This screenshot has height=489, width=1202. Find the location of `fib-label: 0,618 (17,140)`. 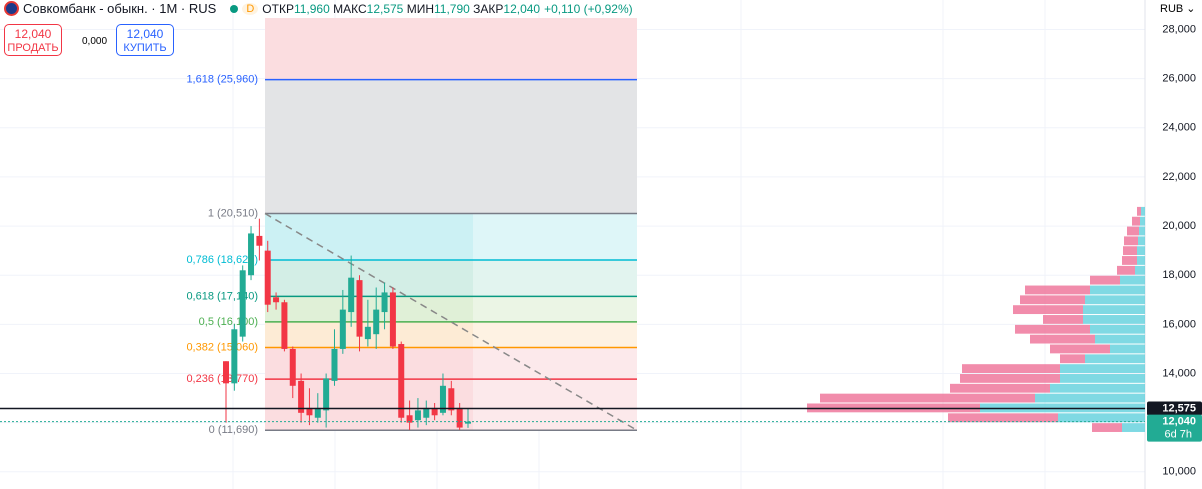

fib-label: 0,618 (17,140) is located at coordinates (222, 296).